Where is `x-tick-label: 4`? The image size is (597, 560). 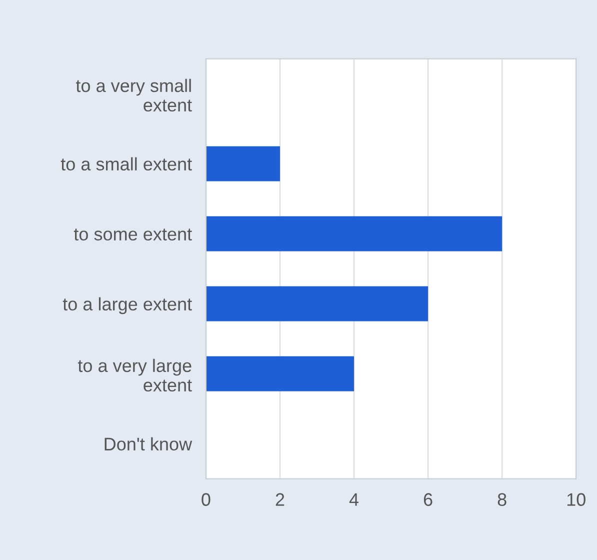 x-tick-label: 4 is located at coordinates (354, 499).